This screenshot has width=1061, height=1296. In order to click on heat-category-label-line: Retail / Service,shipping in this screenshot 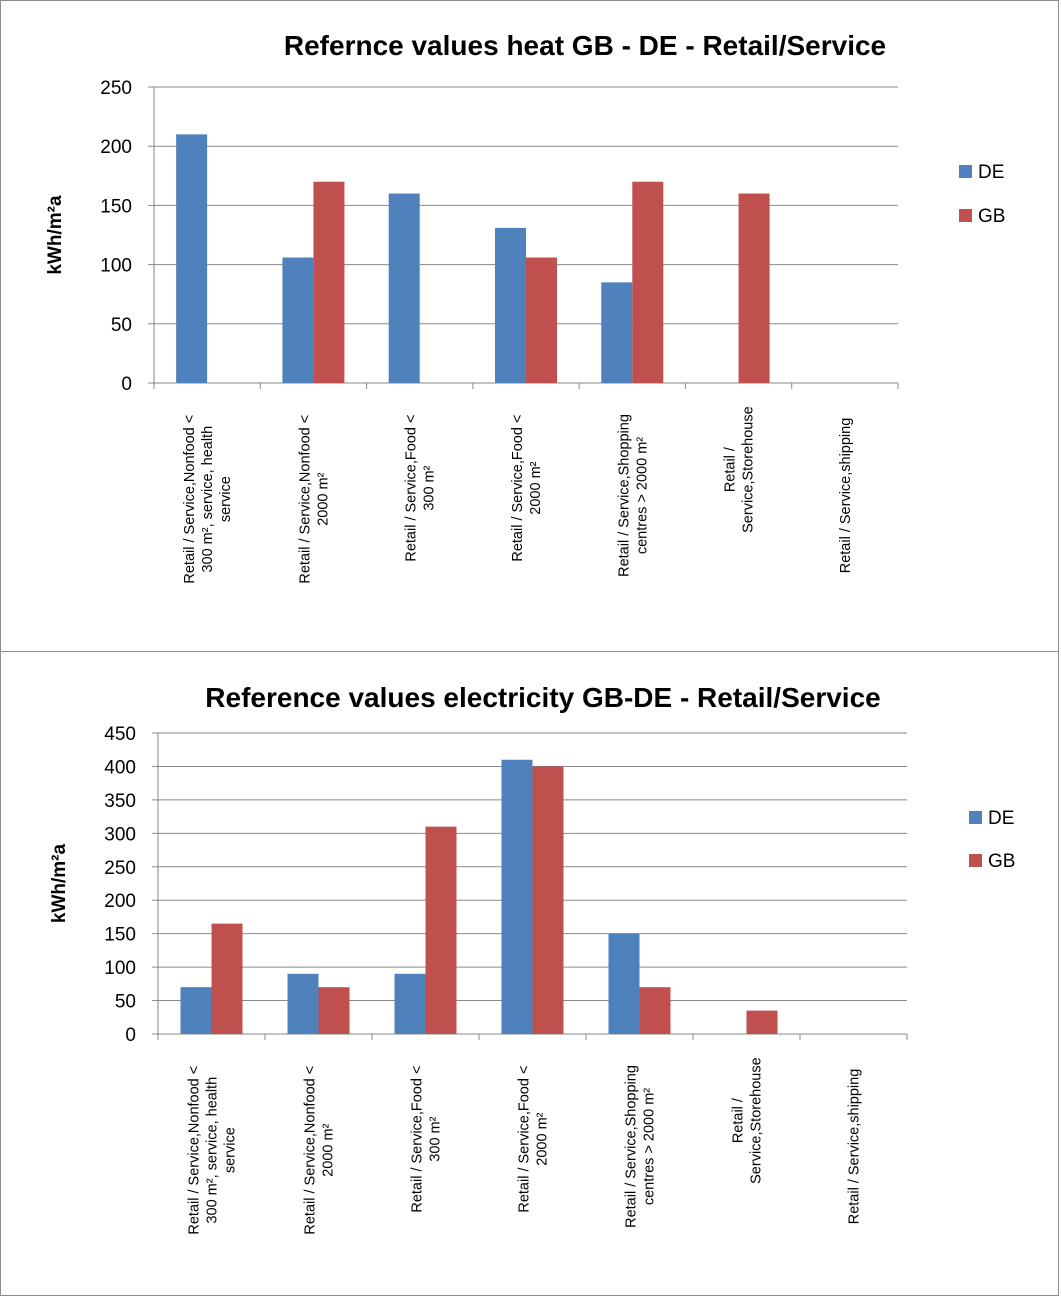, I will do `click(846, 496)`.